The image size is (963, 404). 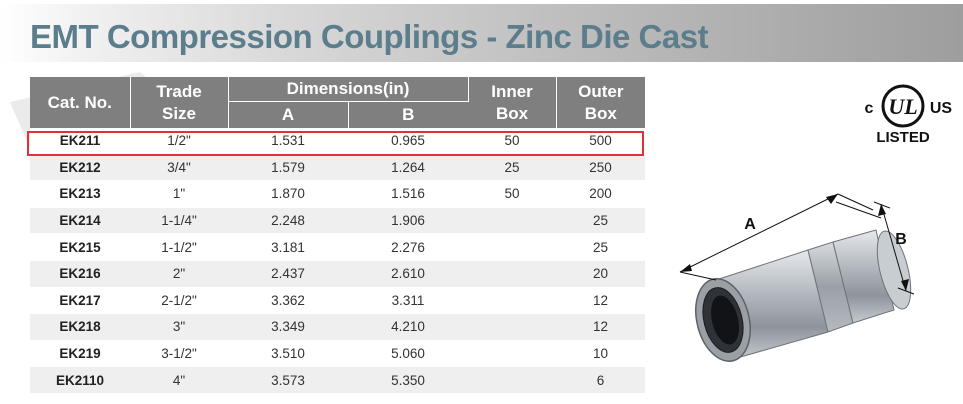 What do you see at coordinates (408, 168) in the screenshot?
I see `dim-b-cell: 1.264` at bounding box center [408, 168].